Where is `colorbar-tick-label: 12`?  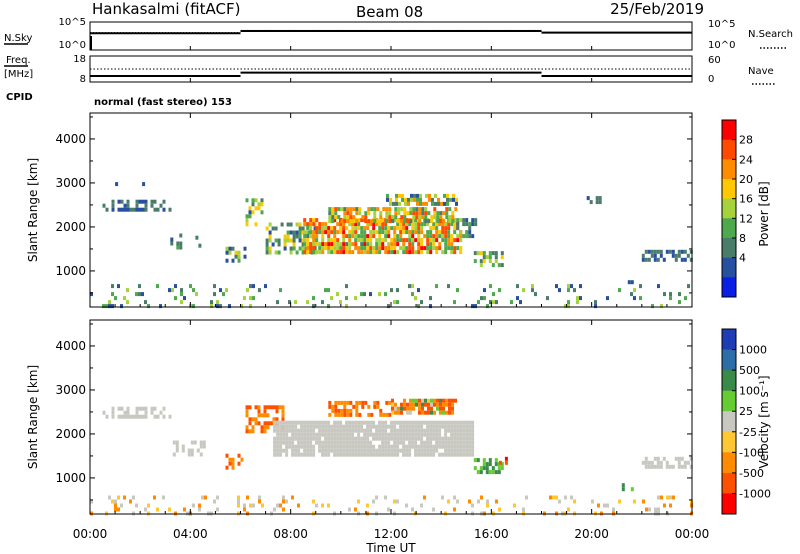
colorbar-tick-label: 12 is located at coordinates (746, 218).